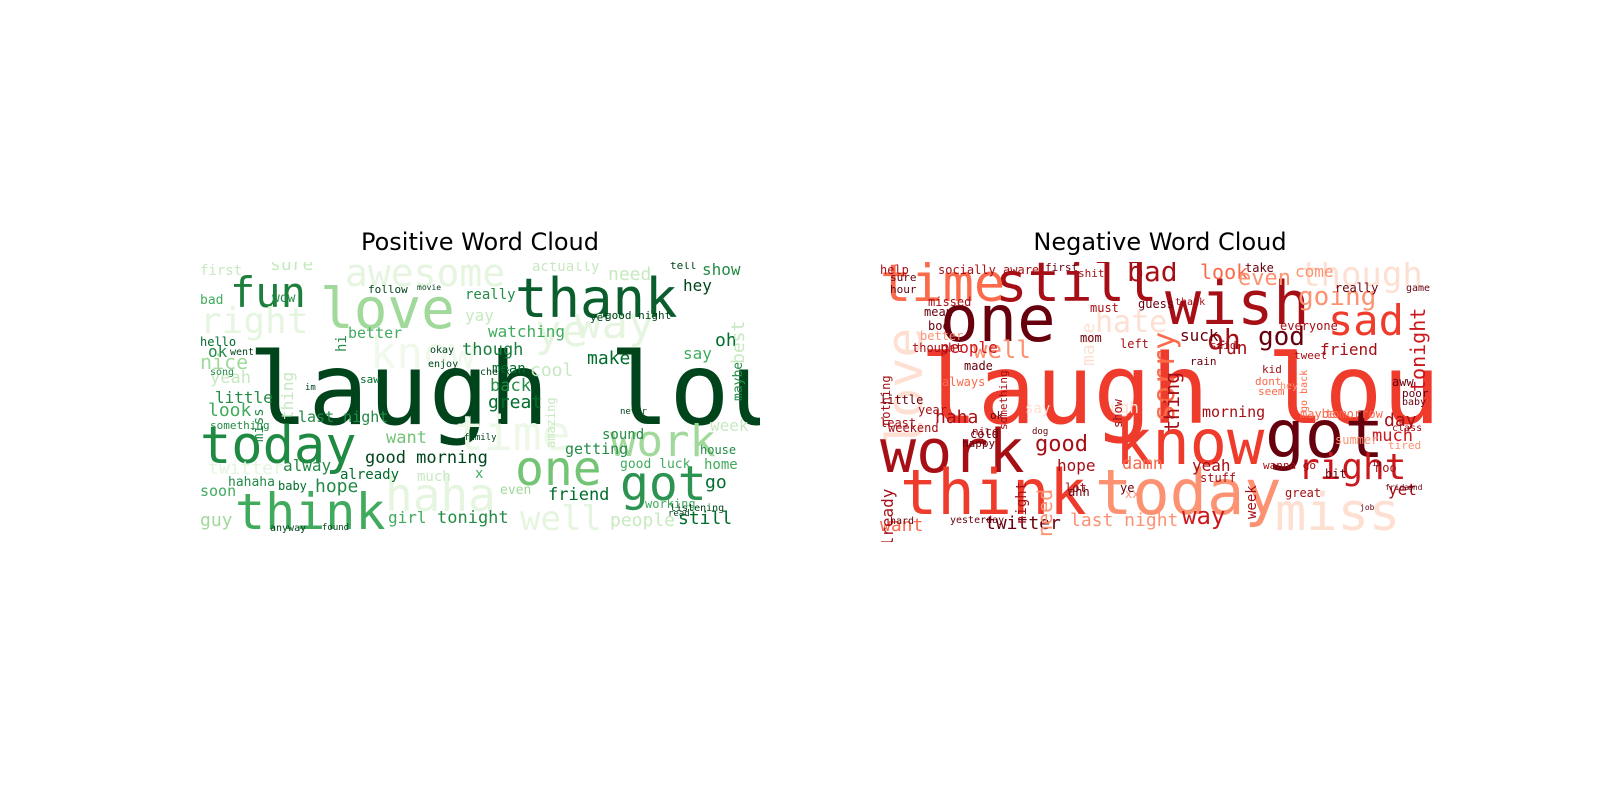 Image resolution: width=1600 pixels, height=800 pixels. What do you see at coordinates (600, 317) in the screenshot?
I see `word-yet: yet` at bounding box center [600, 317].